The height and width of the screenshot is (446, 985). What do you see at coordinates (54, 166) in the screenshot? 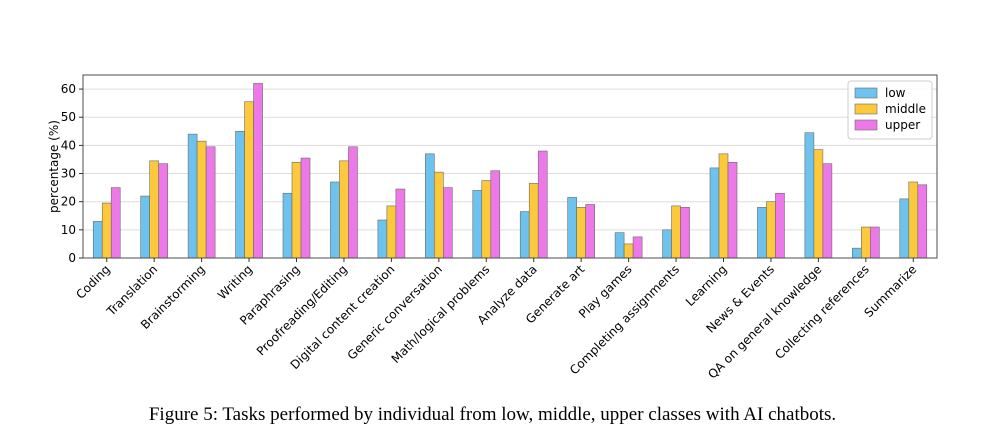
I see `y-axis-label: percentage (%)` at bounding box center [54, 166].